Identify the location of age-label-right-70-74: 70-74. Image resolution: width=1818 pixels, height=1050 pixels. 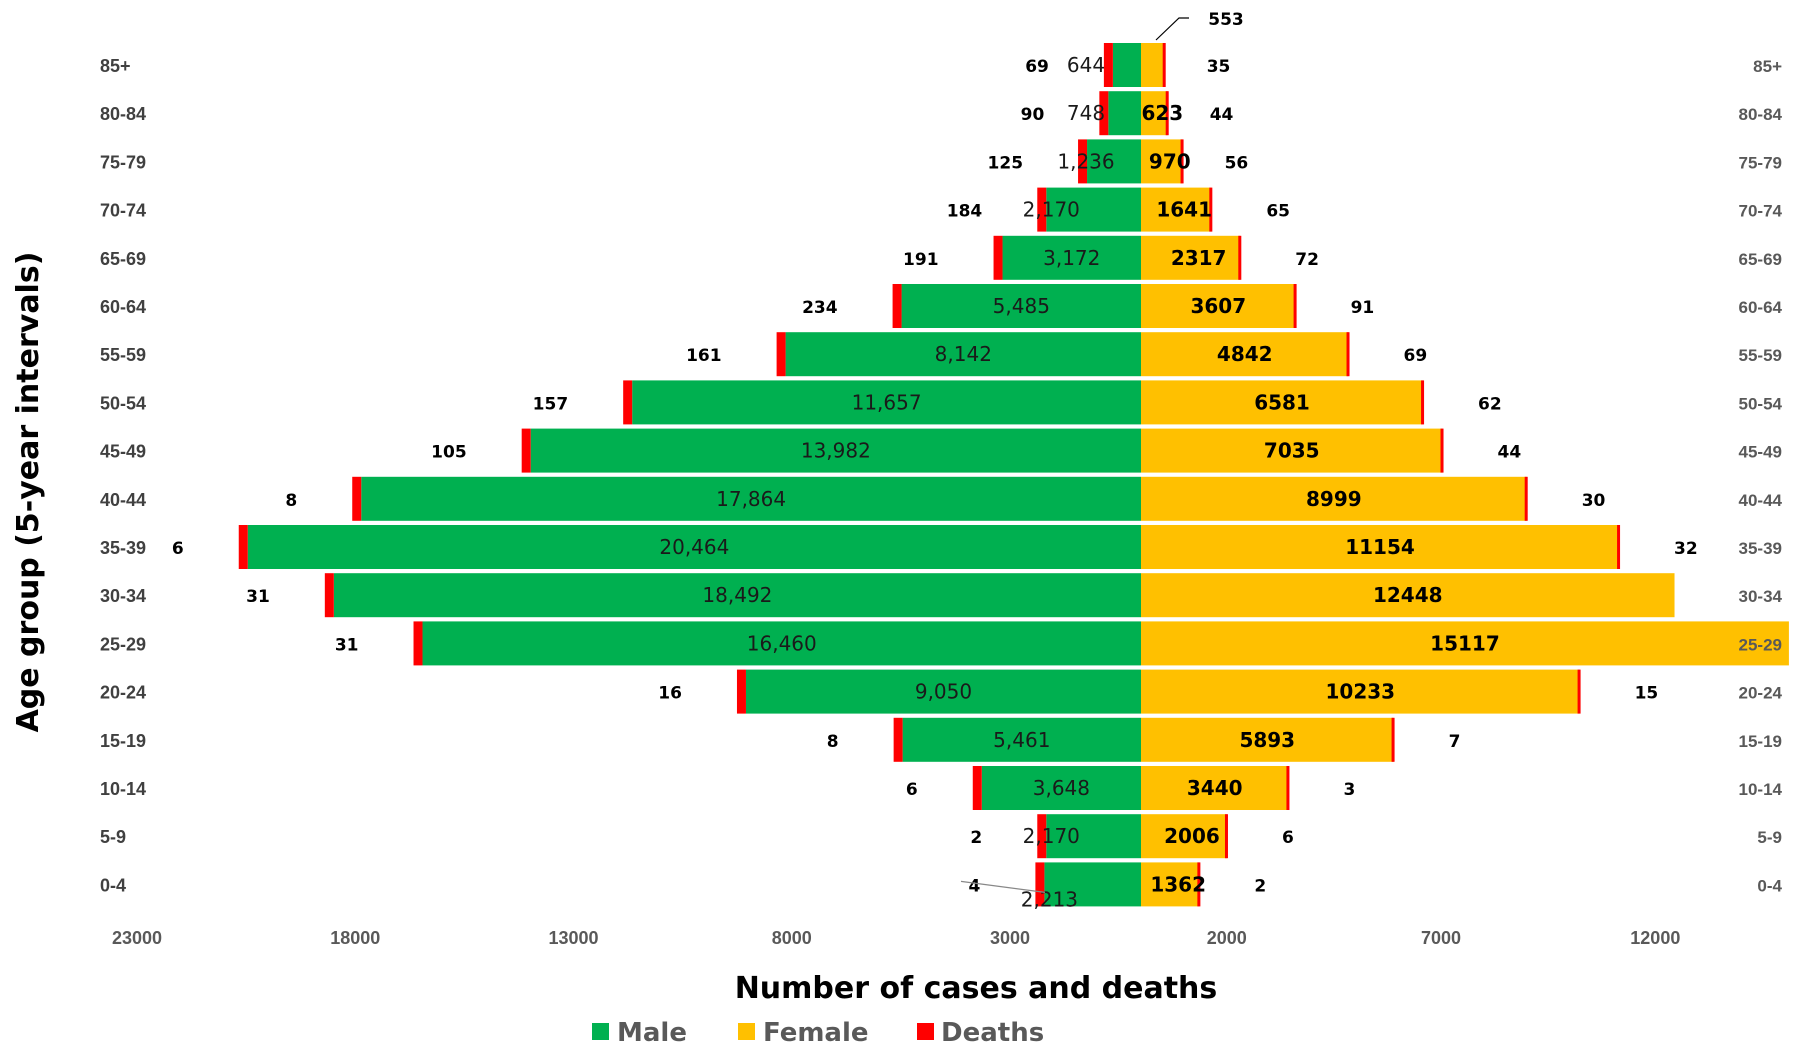
(1761, 211).